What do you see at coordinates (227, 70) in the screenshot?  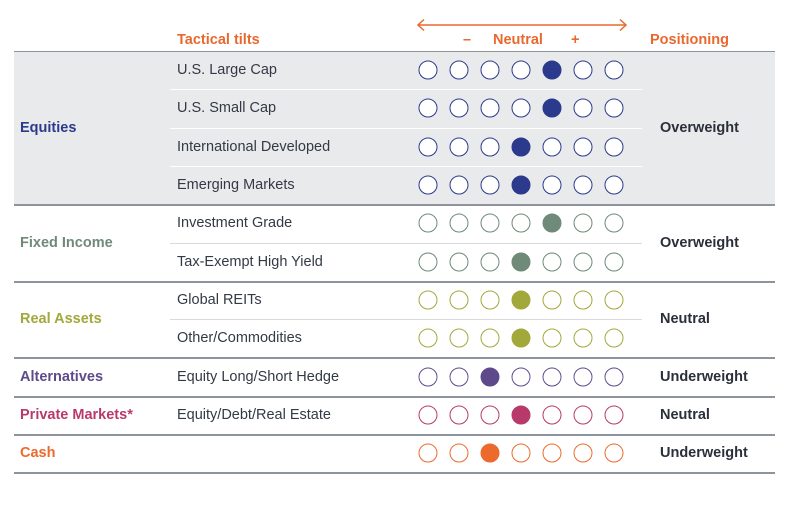 I see `row-label-u-s-large-cap: U.S. Large Cap` at bounding box center [227, 70].